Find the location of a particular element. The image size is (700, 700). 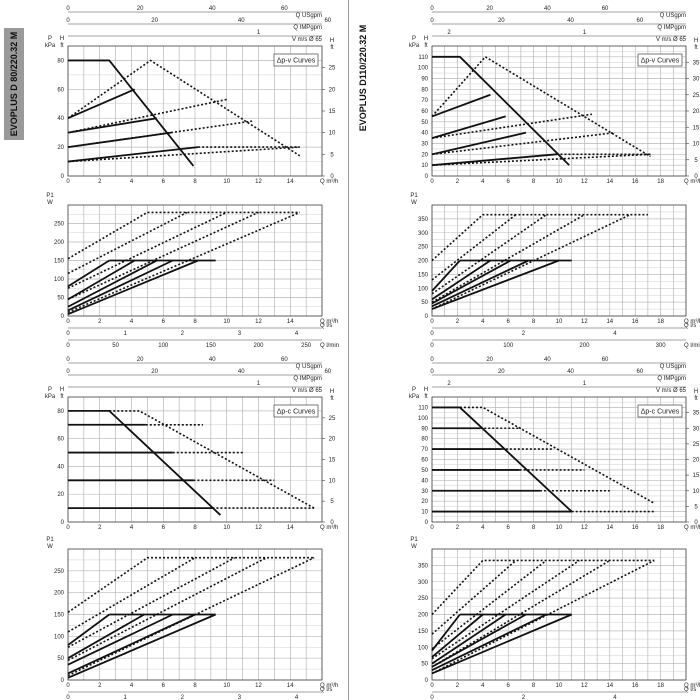

y2-tick-label: 5 is located at coordinates (696, 161).